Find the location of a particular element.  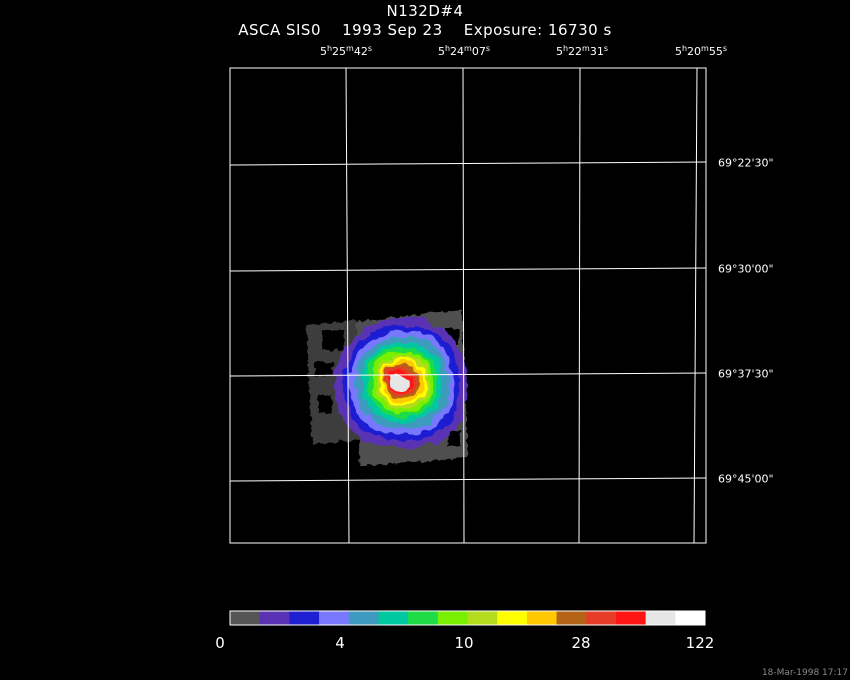

dec-label-1: 69°22'30" is located at coordinates (746, 163).